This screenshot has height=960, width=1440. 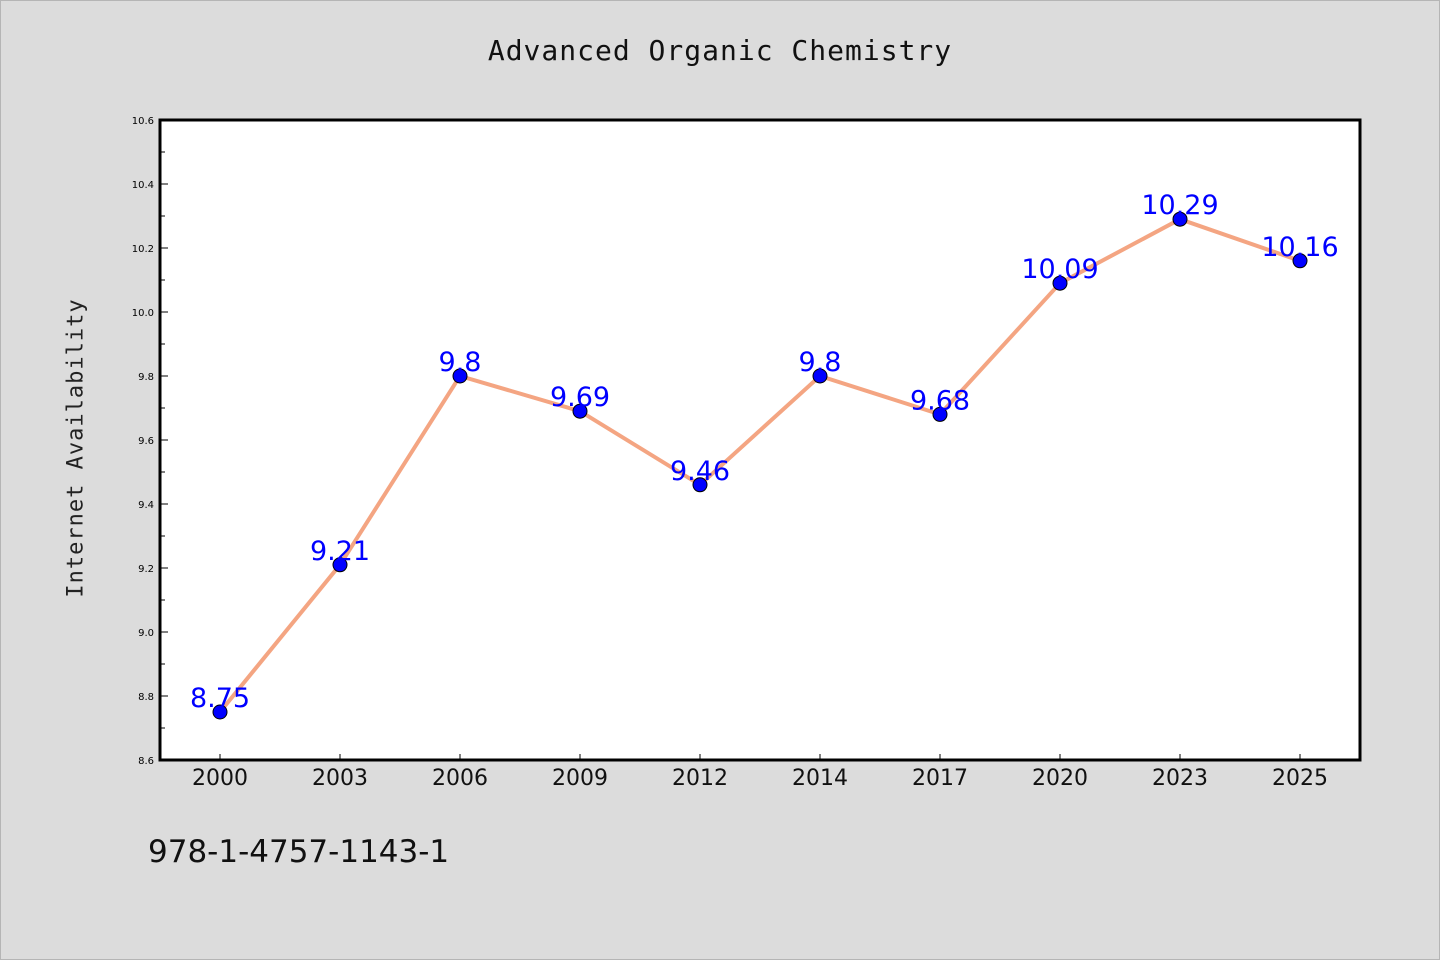 What do you see at coordinates (460, 778) in the screenshot?
I see `x-tick-label: 2006` at bounding box center [460, 778].